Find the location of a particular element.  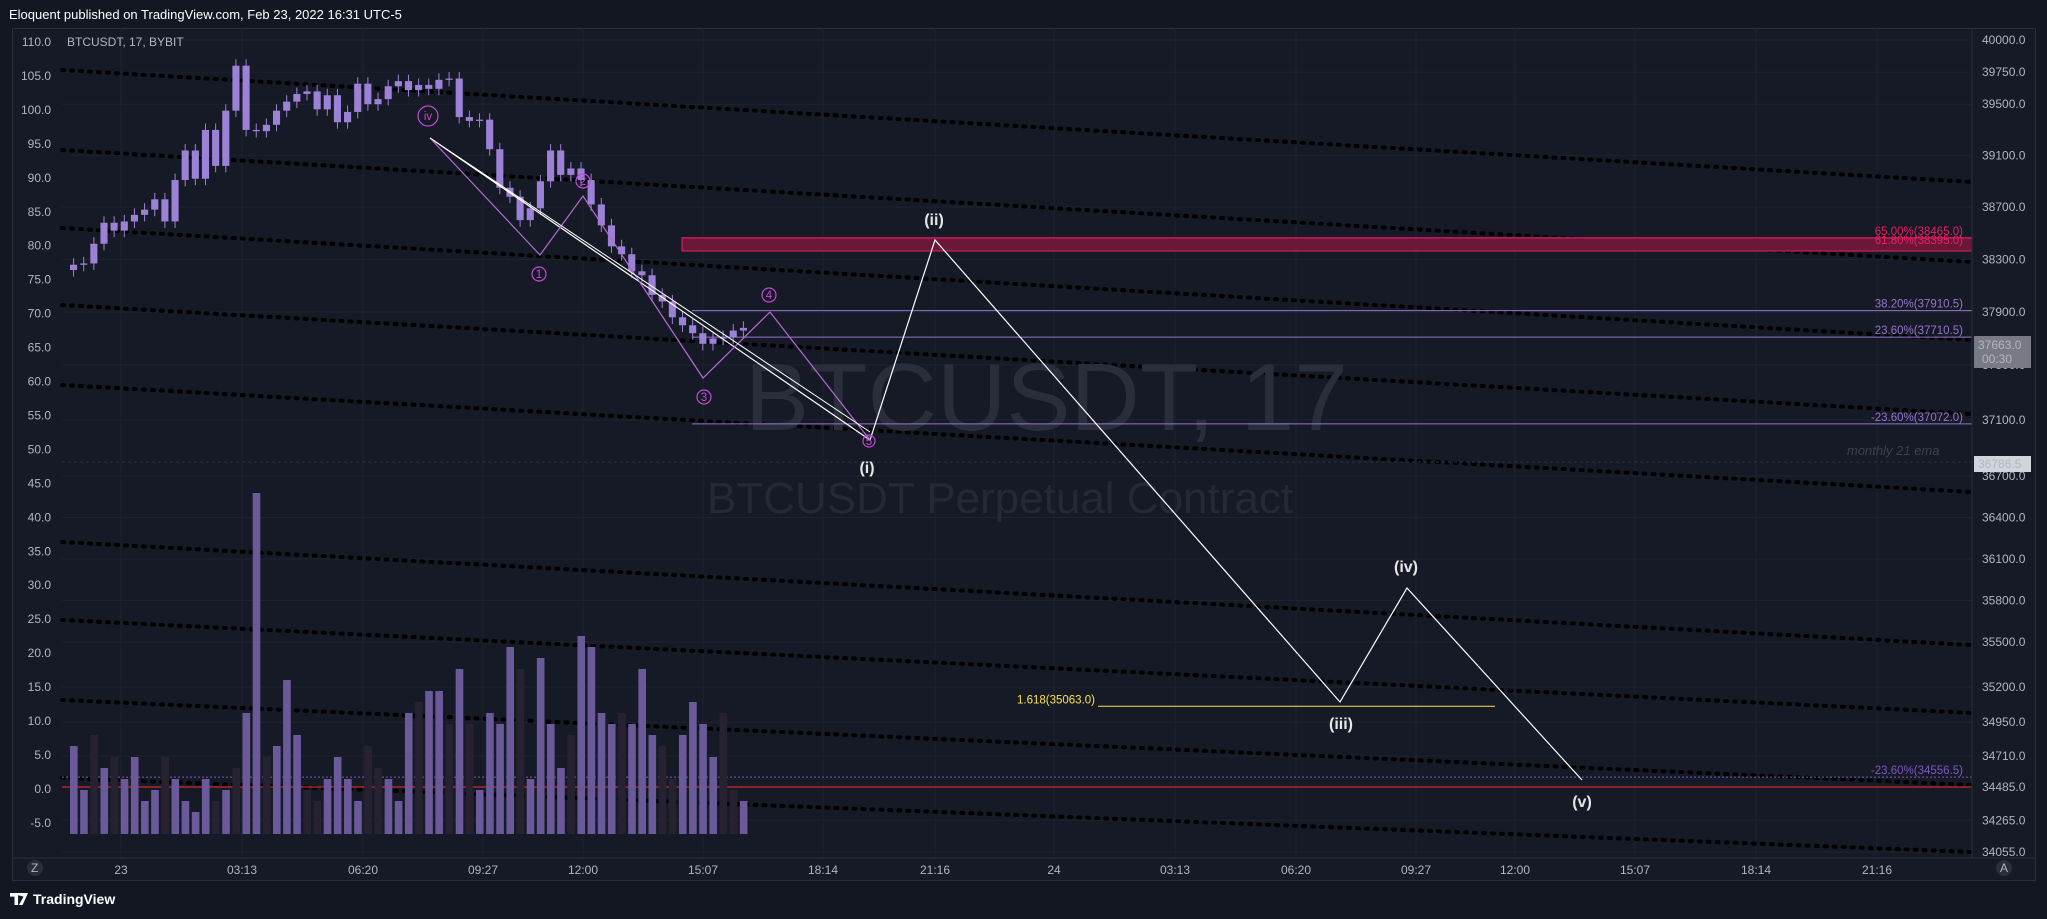

fib-level-label: 61.80%(38395.0) is located at coordinates (1919, 241).